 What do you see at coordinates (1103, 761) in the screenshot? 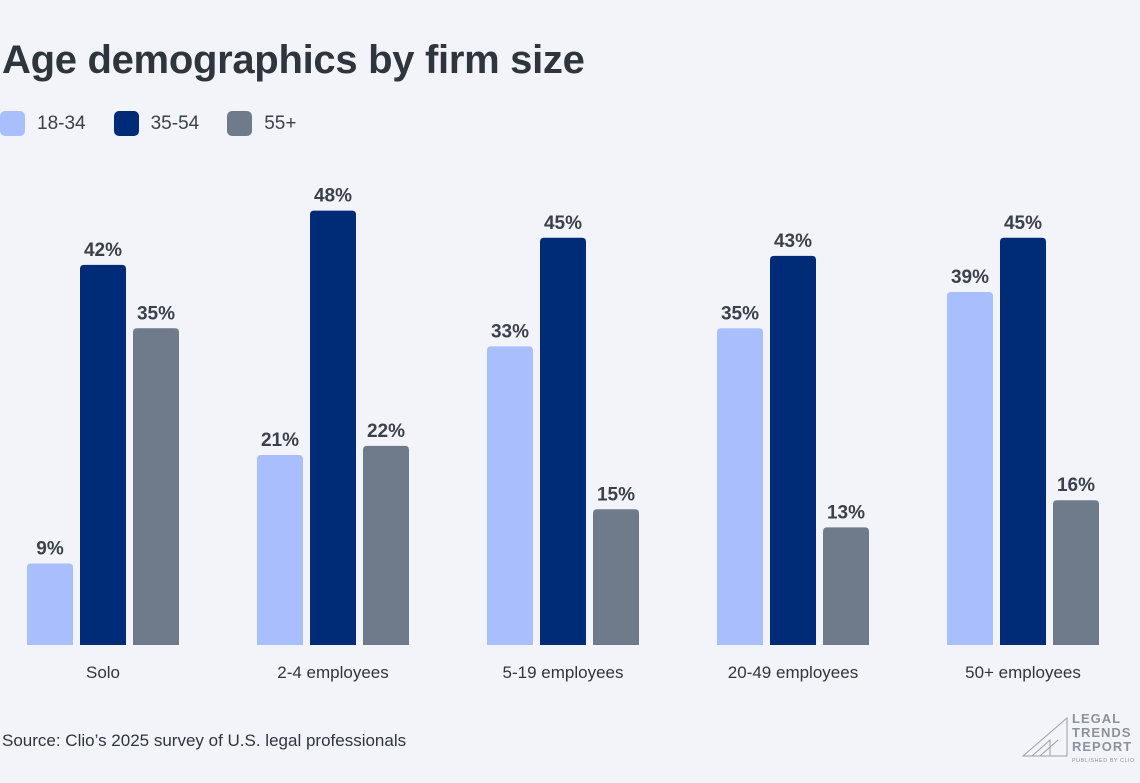
I see `logo-subtitle: PUBLISHED BY CLIO` at bounding box center [1103, 761].